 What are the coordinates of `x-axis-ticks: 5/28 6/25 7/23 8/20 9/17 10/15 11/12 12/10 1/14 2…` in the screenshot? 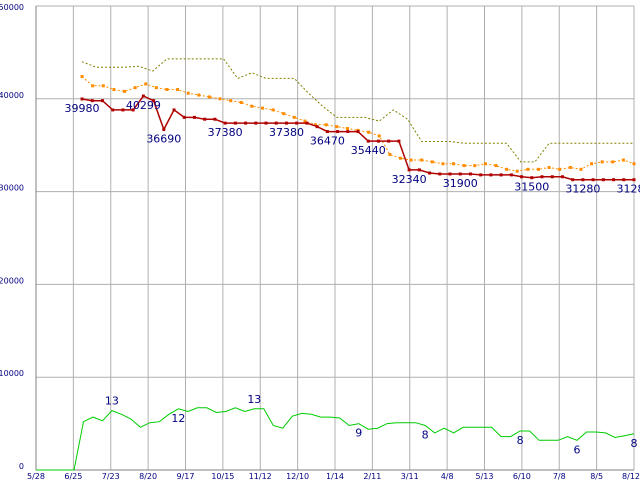 It's located at (333, 476).